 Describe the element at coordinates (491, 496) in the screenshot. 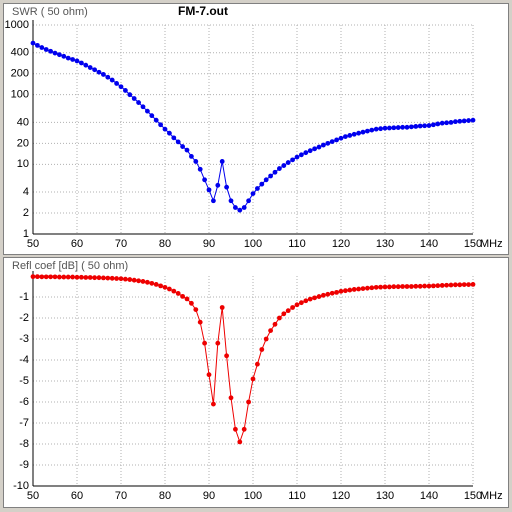

I see `x-axis-unit: MHz` at that location.